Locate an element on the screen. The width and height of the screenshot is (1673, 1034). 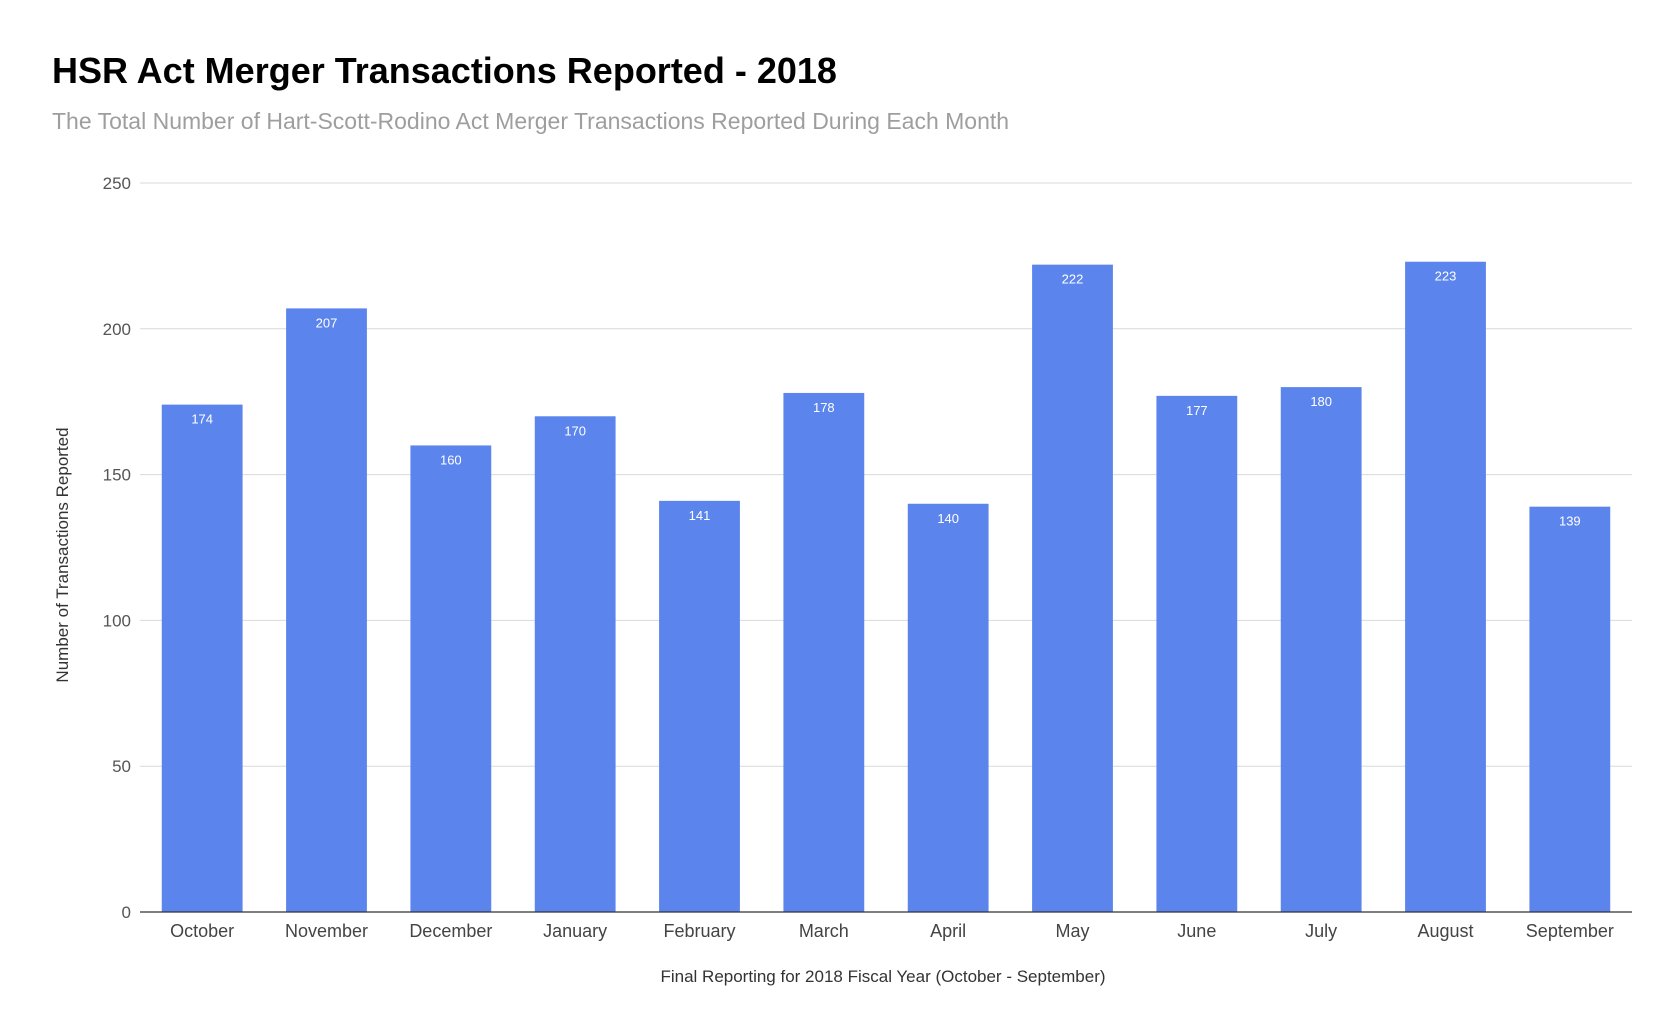
x-tick-label: May is located at coordinates (1072, 931).